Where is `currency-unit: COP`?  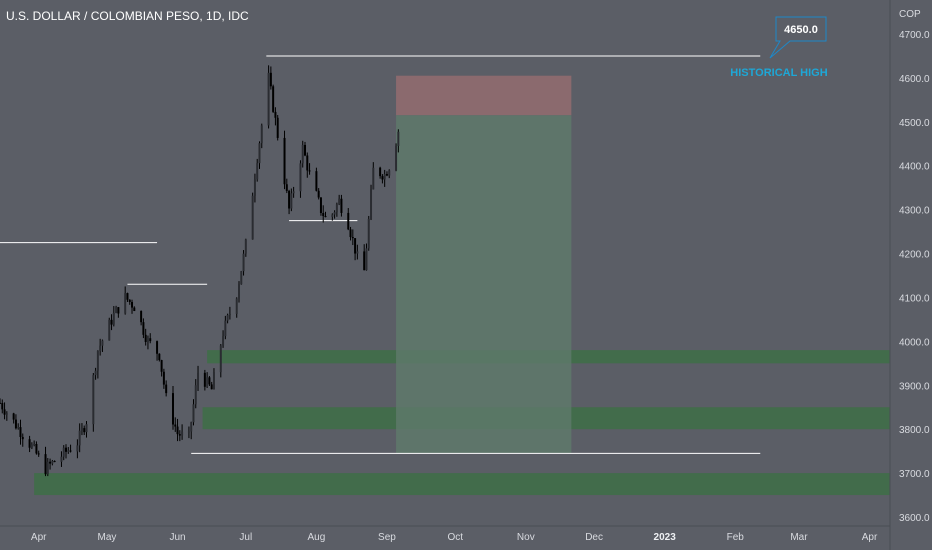
currency-unit: COP is located at coordinates (910, 14).